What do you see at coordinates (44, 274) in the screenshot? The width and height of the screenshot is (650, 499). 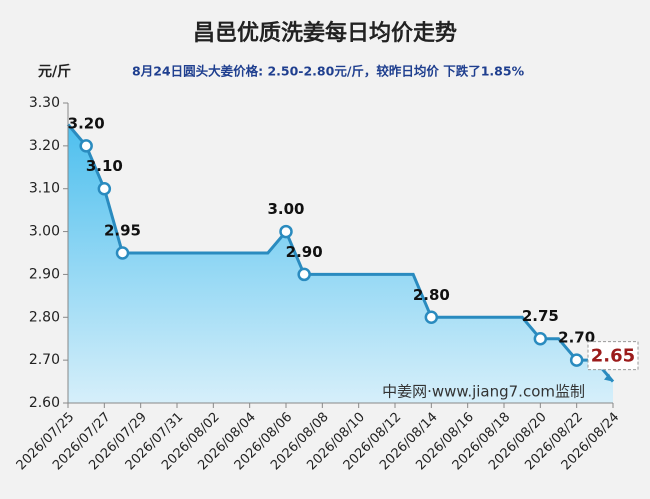 I see `y-tick-label: 2.90` at bounding box center [44, 274].